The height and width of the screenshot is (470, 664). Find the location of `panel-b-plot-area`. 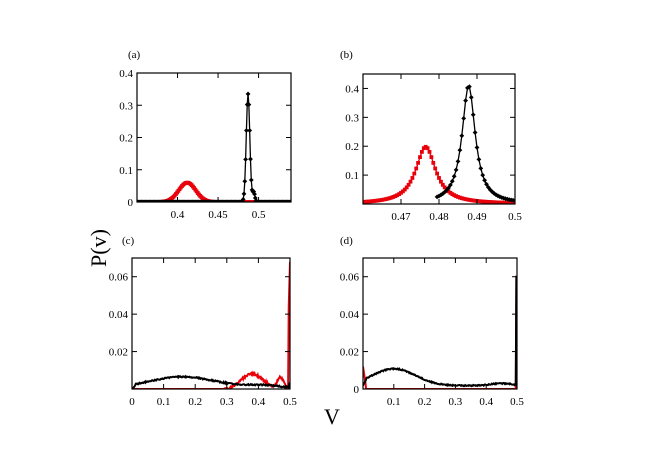

panel-b-plot-area is located at coordinates (439, 144).